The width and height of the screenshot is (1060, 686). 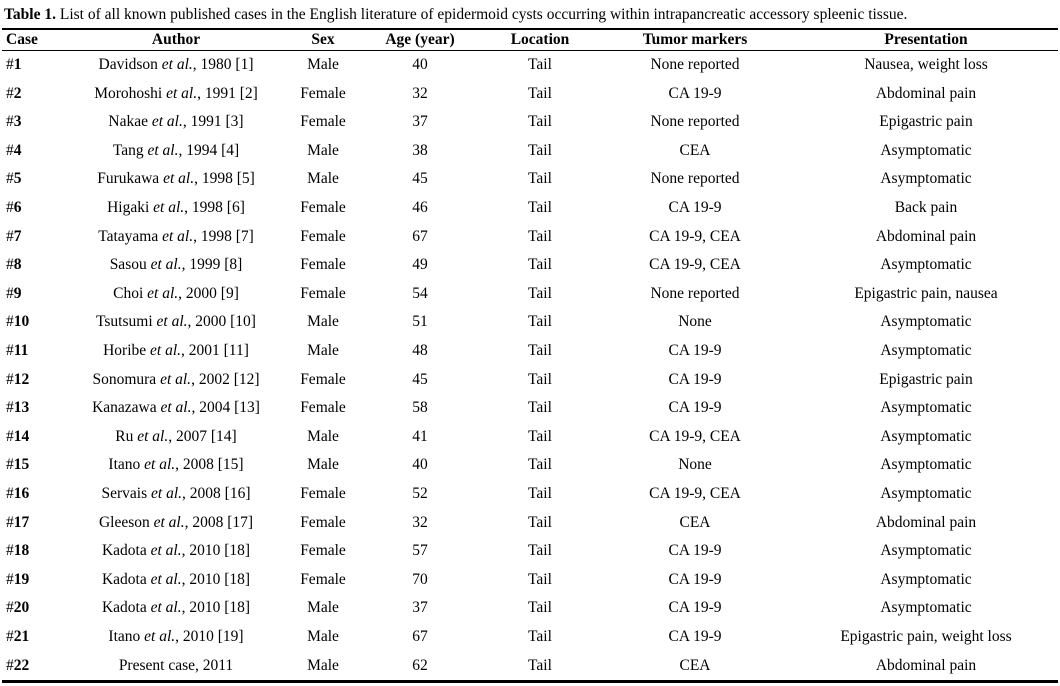 I want to click on cell-author: Gleeson et al., 2008 [17], so click(x=176, y=522).